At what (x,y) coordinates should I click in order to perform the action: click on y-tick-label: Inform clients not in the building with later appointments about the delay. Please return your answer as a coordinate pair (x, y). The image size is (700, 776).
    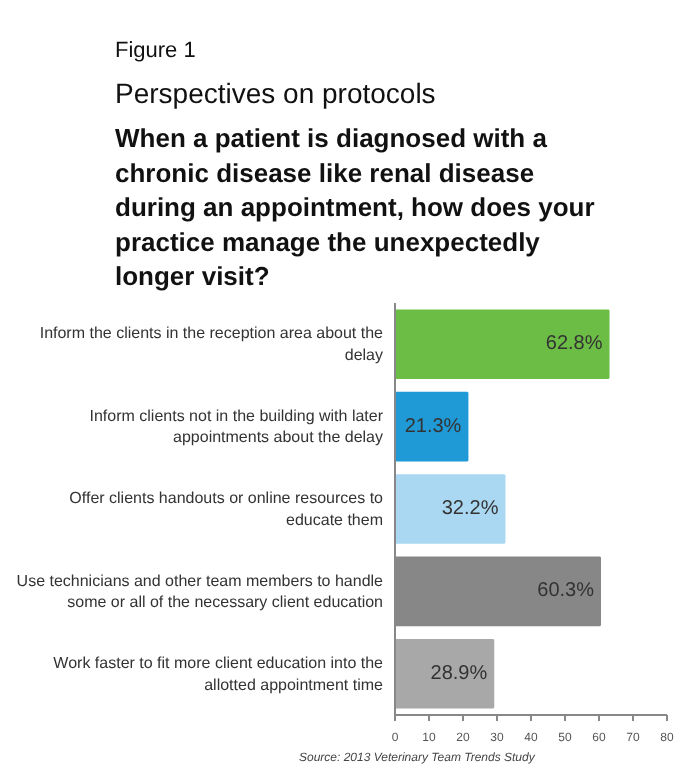
    Looking at the image, I should click on (236, 426).